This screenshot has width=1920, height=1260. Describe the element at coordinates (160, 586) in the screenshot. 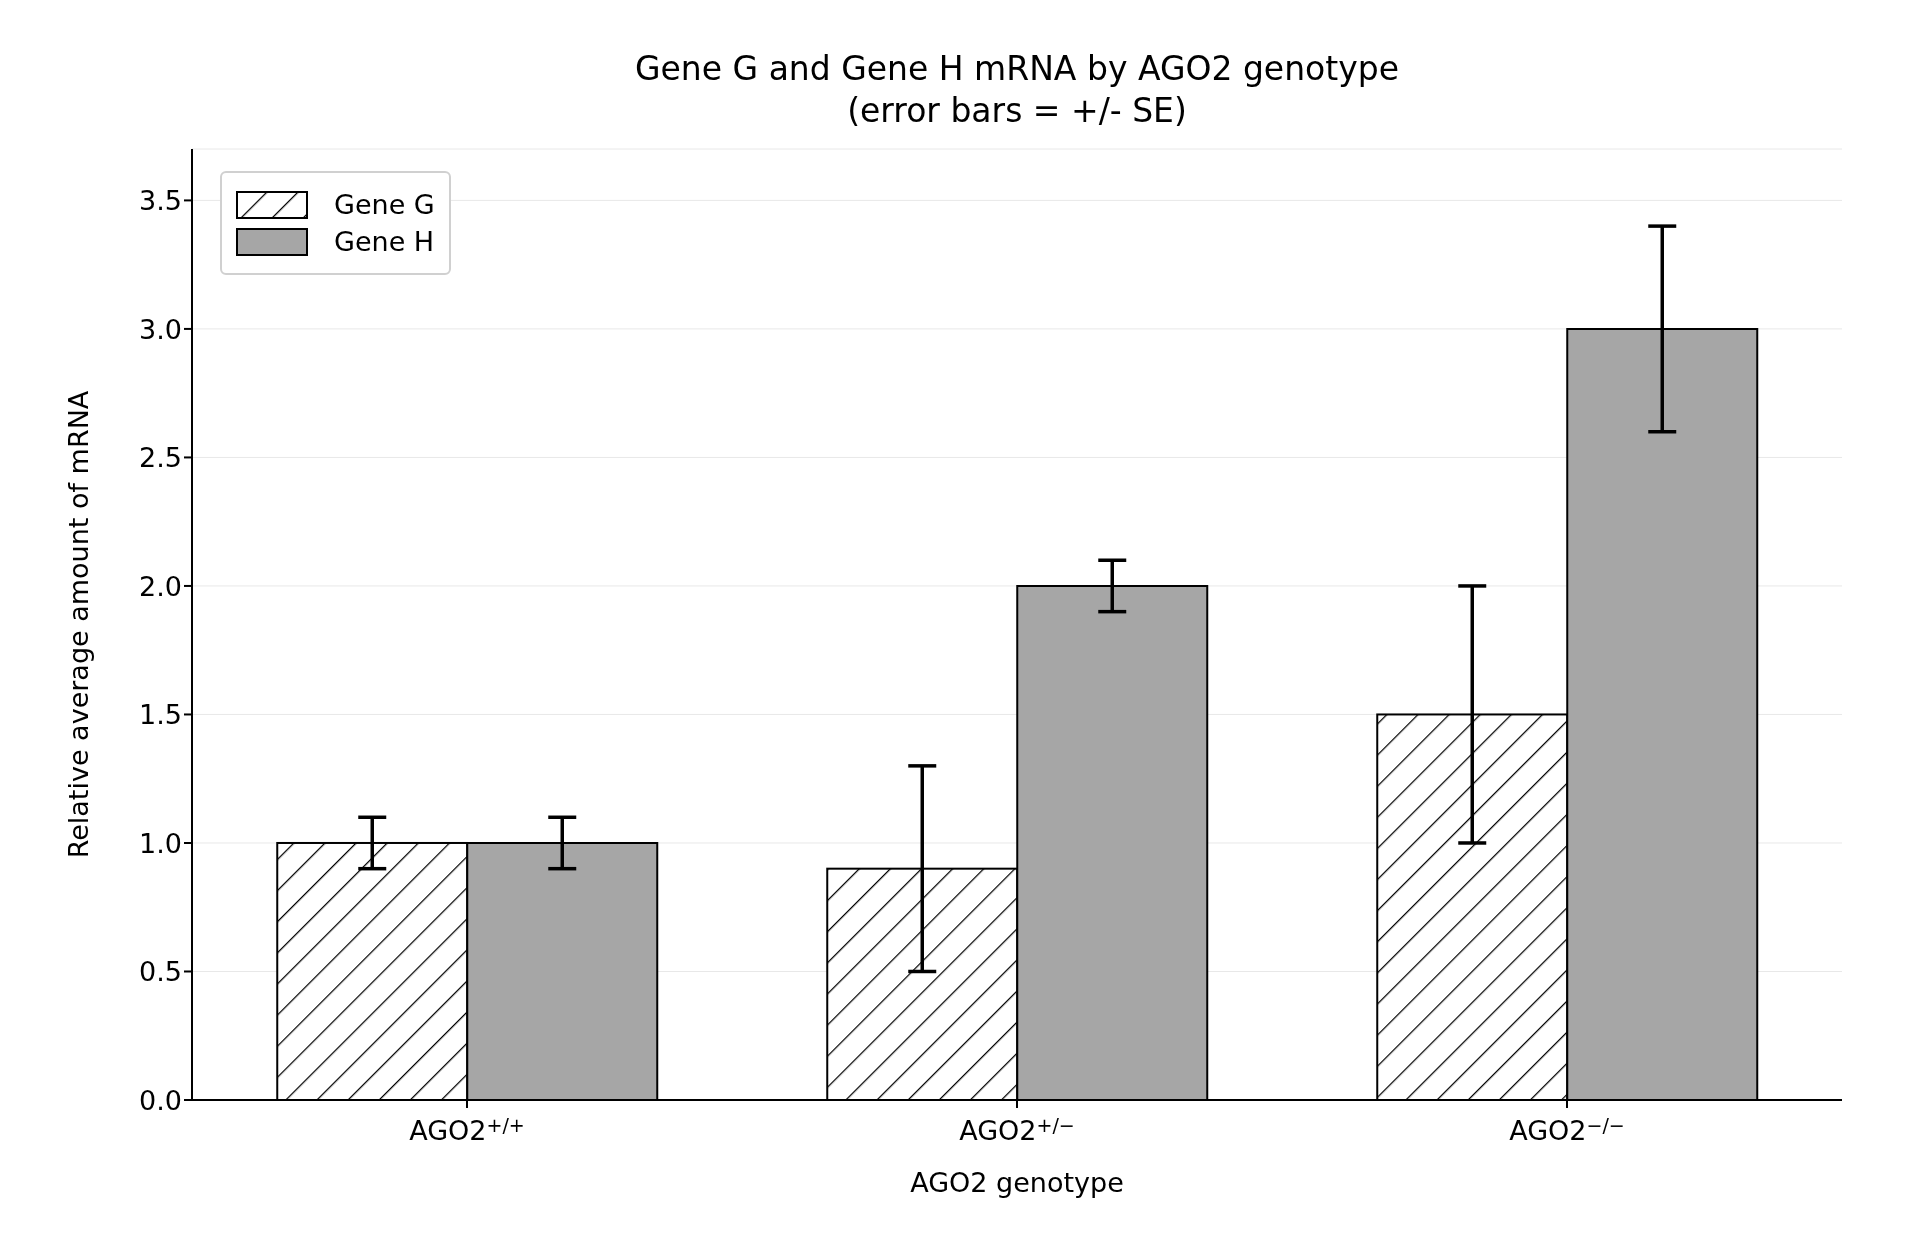

I see `y-tick-label: 2.0` at that location.